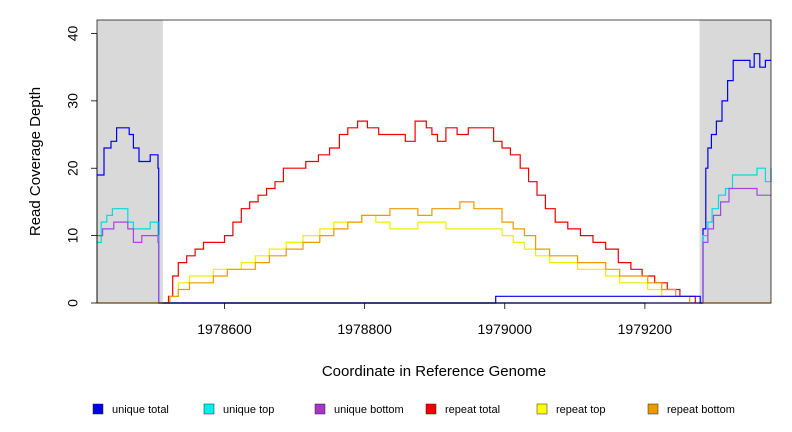  What do you see at coordinates (701, 410) in the screenshot?
I see `legend-label-repeat-bottom: repeat bottom` at bounding box center [701, 410].